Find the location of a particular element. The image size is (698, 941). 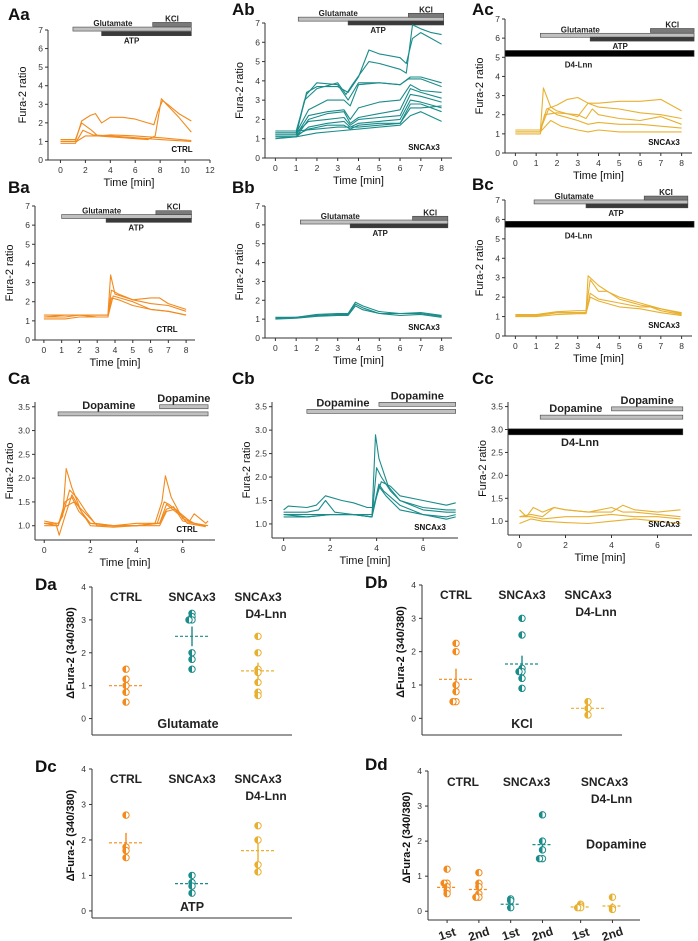

panel-label: Bb is located at coordinates (243, 187).